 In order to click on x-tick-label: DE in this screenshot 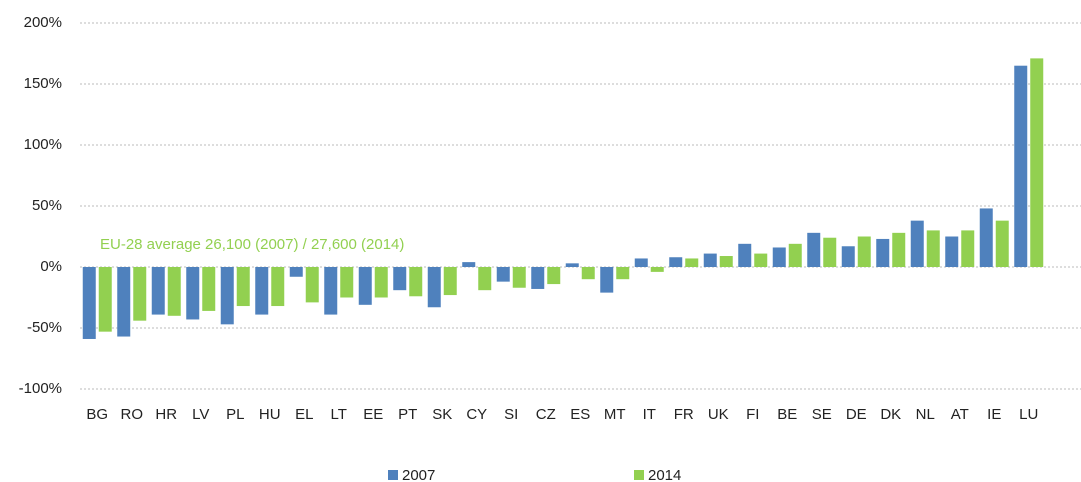, I will do `click(856, 414)`.